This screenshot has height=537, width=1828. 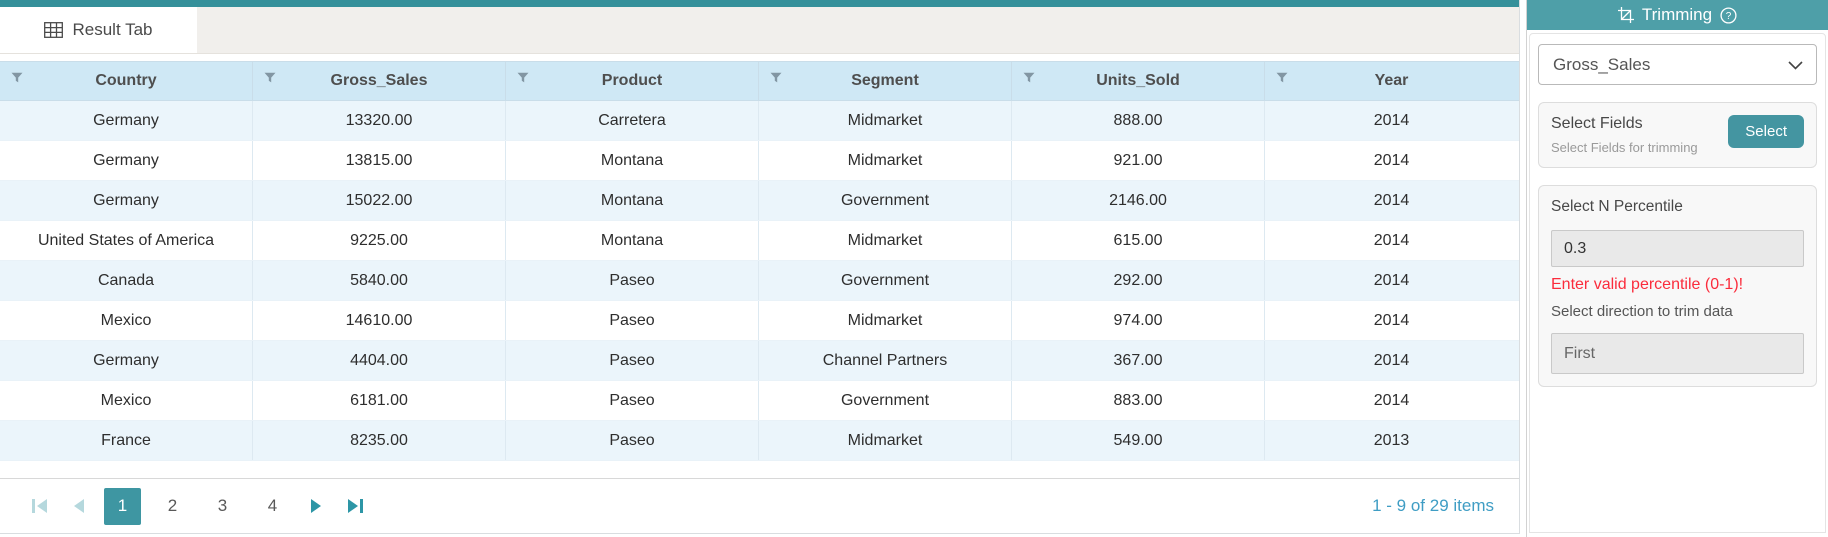 I want to click on last-page-button, so click(x=355, y=506).